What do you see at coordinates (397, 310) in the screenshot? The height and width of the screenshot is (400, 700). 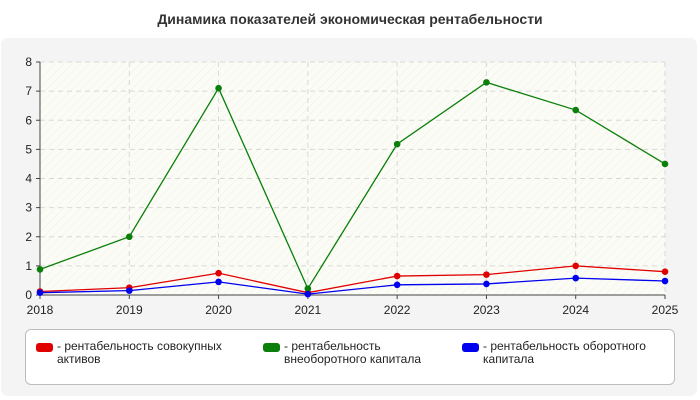 I see `x-tick-label: 2022` at bounding box center [397, 310].